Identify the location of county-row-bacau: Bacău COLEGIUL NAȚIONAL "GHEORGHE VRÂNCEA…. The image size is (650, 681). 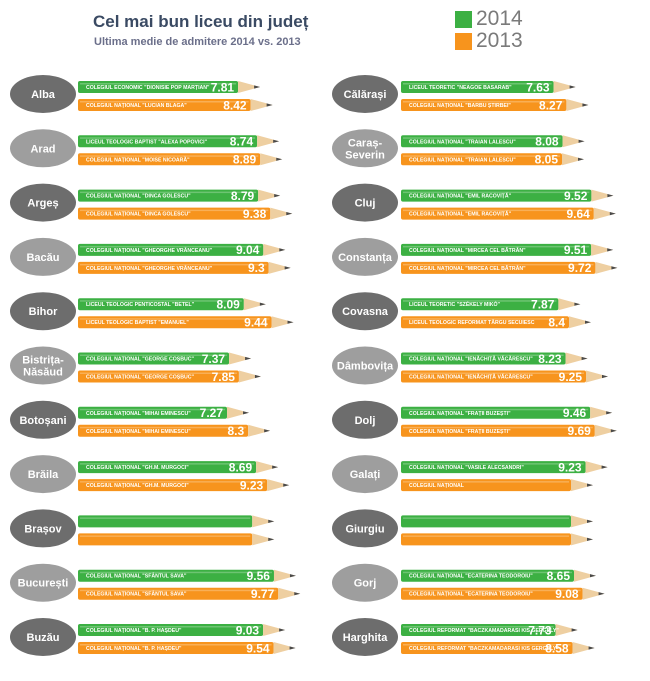
(150, 256).